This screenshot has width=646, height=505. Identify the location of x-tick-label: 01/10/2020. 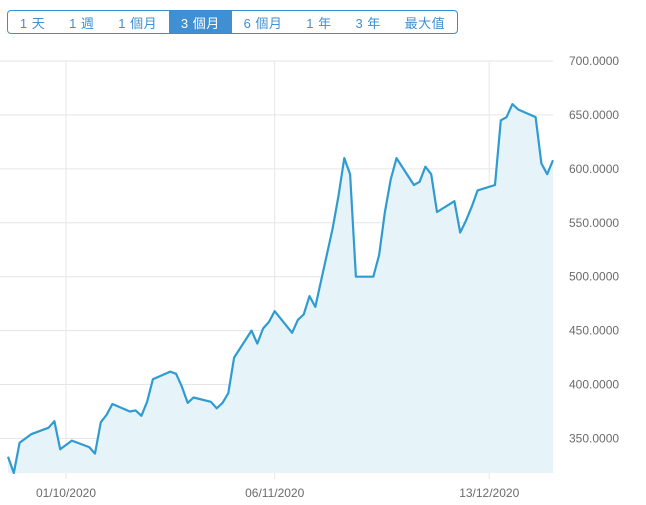
(66, 493).